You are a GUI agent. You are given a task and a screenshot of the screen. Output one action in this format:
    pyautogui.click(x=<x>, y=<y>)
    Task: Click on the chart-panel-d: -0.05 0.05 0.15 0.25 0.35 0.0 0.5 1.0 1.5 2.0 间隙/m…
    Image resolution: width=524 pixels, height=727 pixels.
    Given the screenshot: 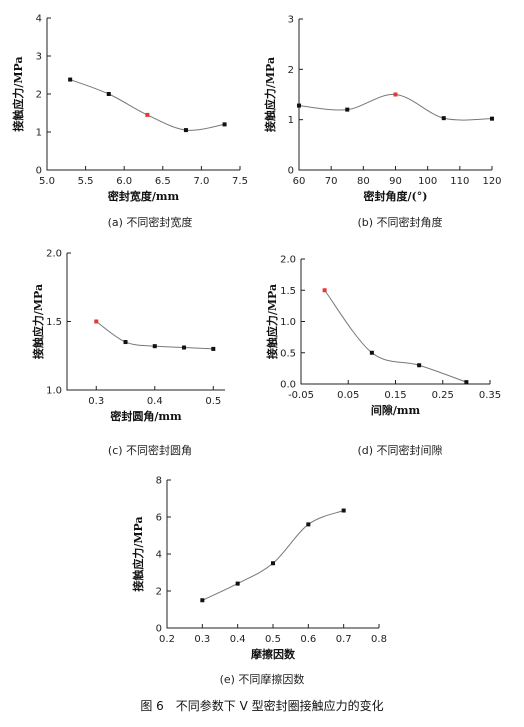 What is the action you would take?
    pyautogui.click(x=383, y=356)
    